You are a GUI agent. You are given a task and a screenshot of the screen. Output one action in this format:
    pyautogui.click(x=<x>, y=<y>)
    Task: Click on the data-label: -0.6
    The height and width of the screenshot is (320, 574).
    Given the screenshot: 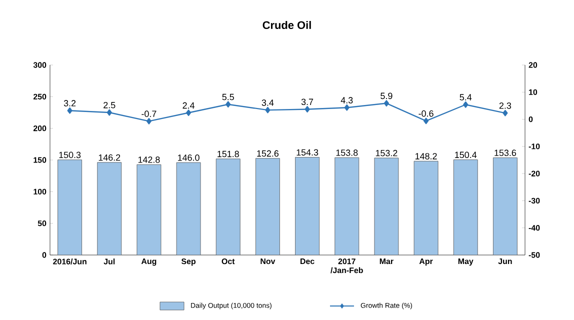 What is the action you would take?
    pyautogui.click(x=426, y=113)
    